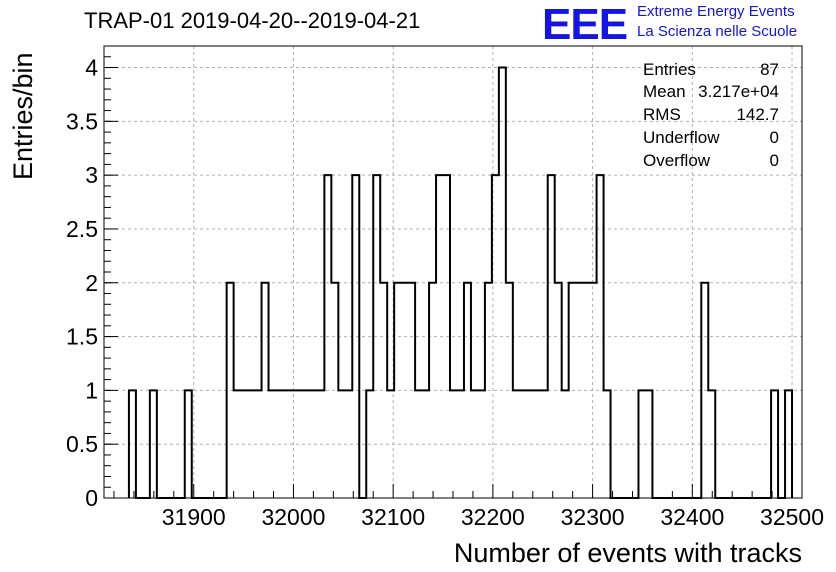  Describe the element at coordinates (82, 444) in the screenshot. I see `y-tick-label: 0.5` at that location.